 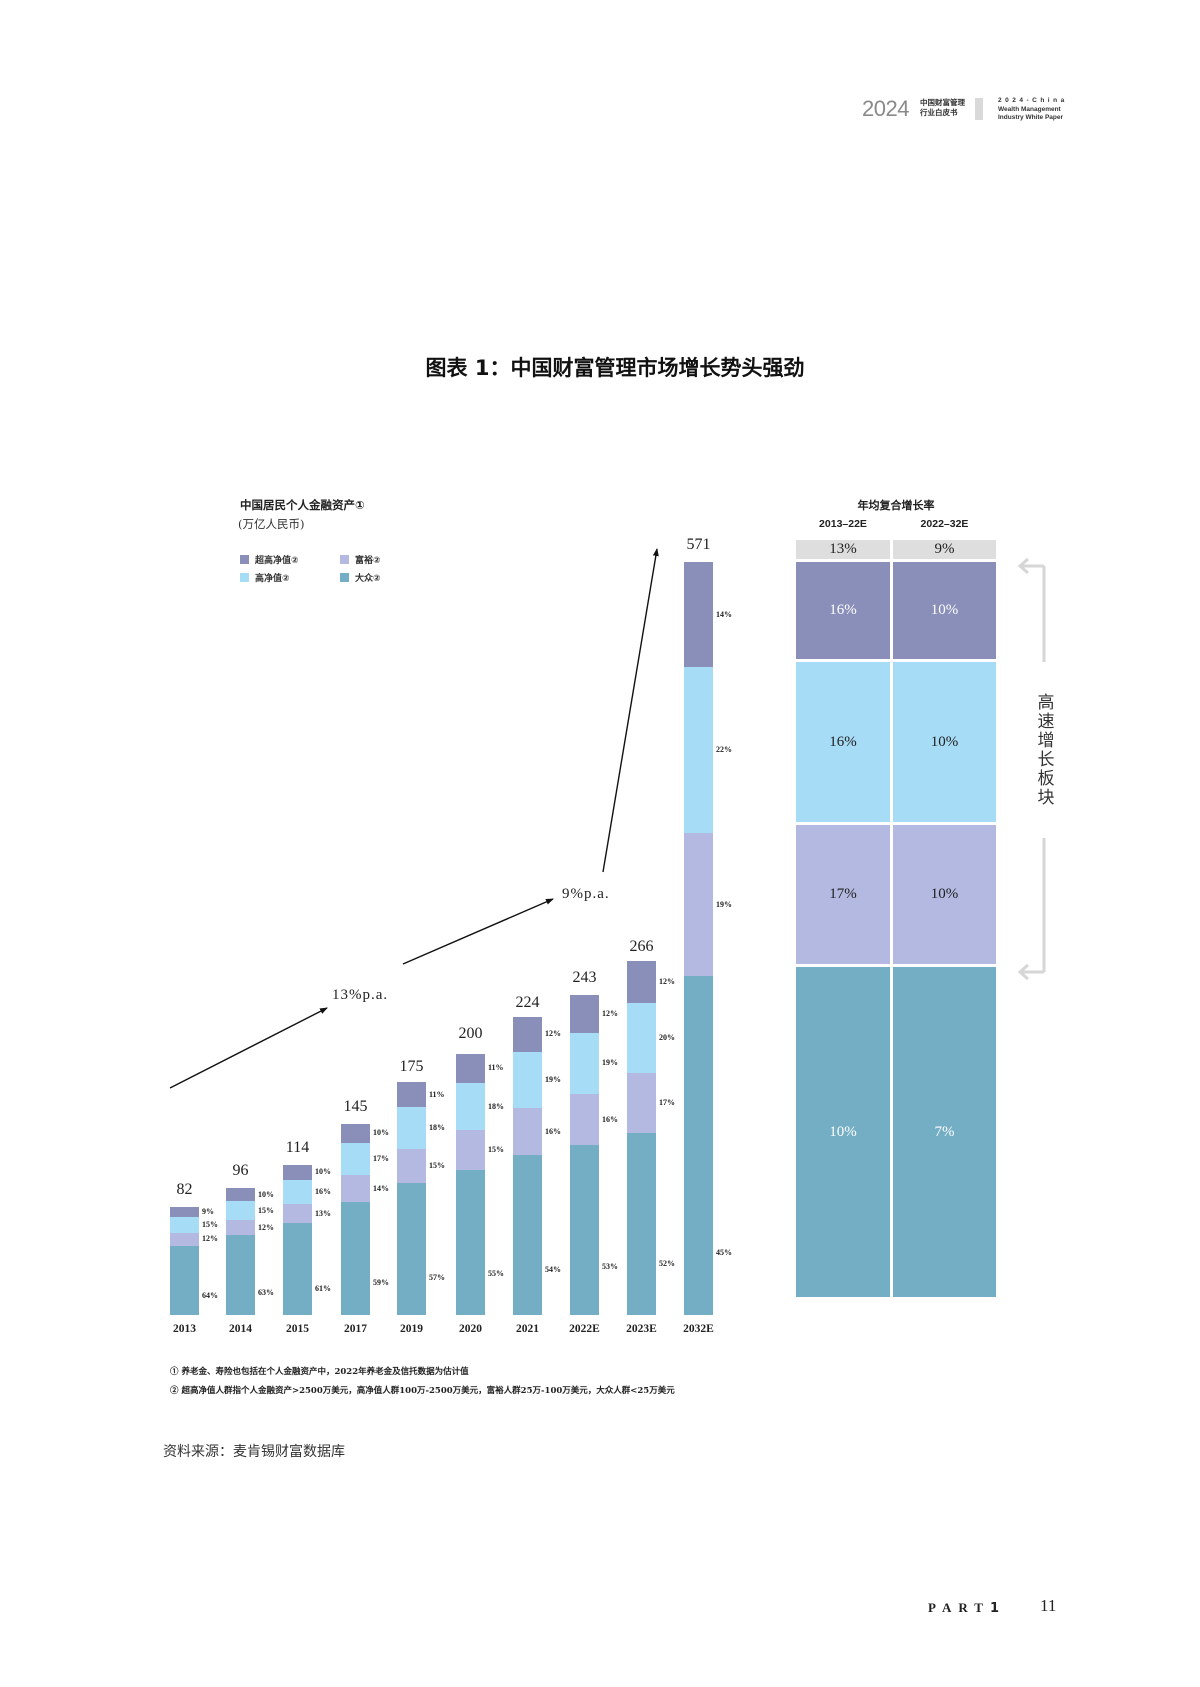 What do you see at coordinates (208, 1211) in the screenshot?
I see `segment-percent-label: 9%` at bounding box center [208, 1211].